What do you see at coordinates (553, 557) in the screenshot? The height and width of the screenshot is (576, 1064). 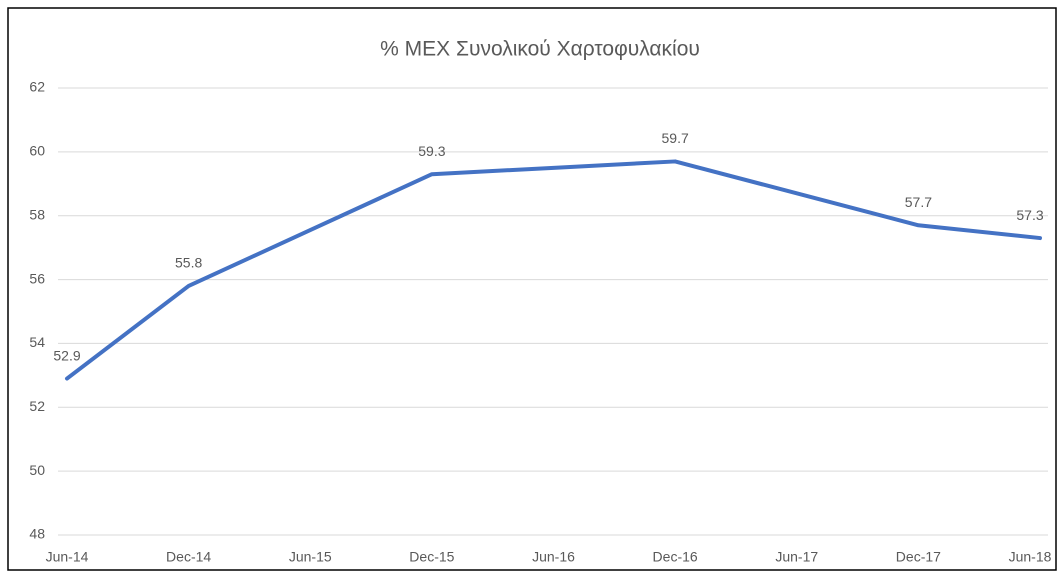 I see `x-tick-label: Jun-16` at bounding box center [553, 557].